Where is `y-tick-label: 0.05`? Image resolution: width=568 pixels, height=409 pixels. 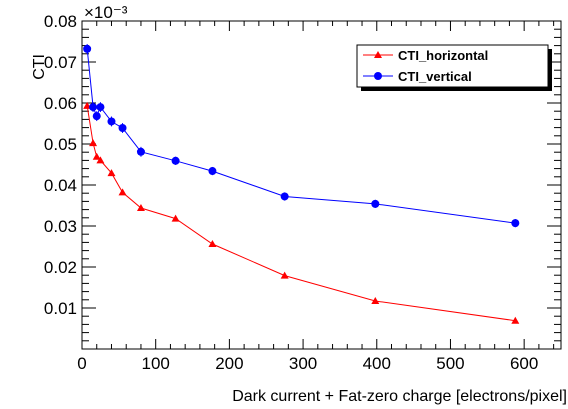 y-tick-label: 0.05 is located at coordinates (60, 144).